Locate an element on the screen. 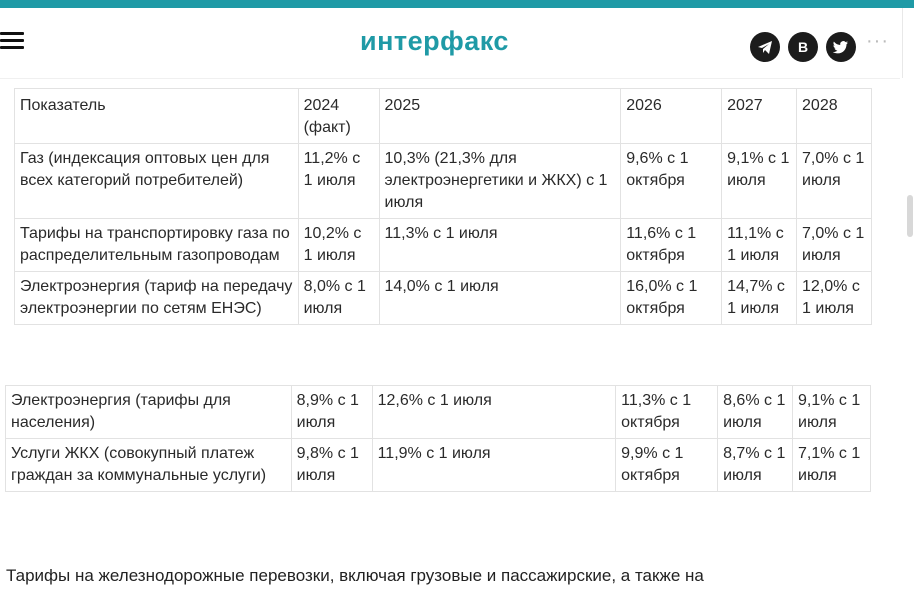 This screenshot has width=914, height=590. more-options-icon: ··· is located at coordinates (877, 41).